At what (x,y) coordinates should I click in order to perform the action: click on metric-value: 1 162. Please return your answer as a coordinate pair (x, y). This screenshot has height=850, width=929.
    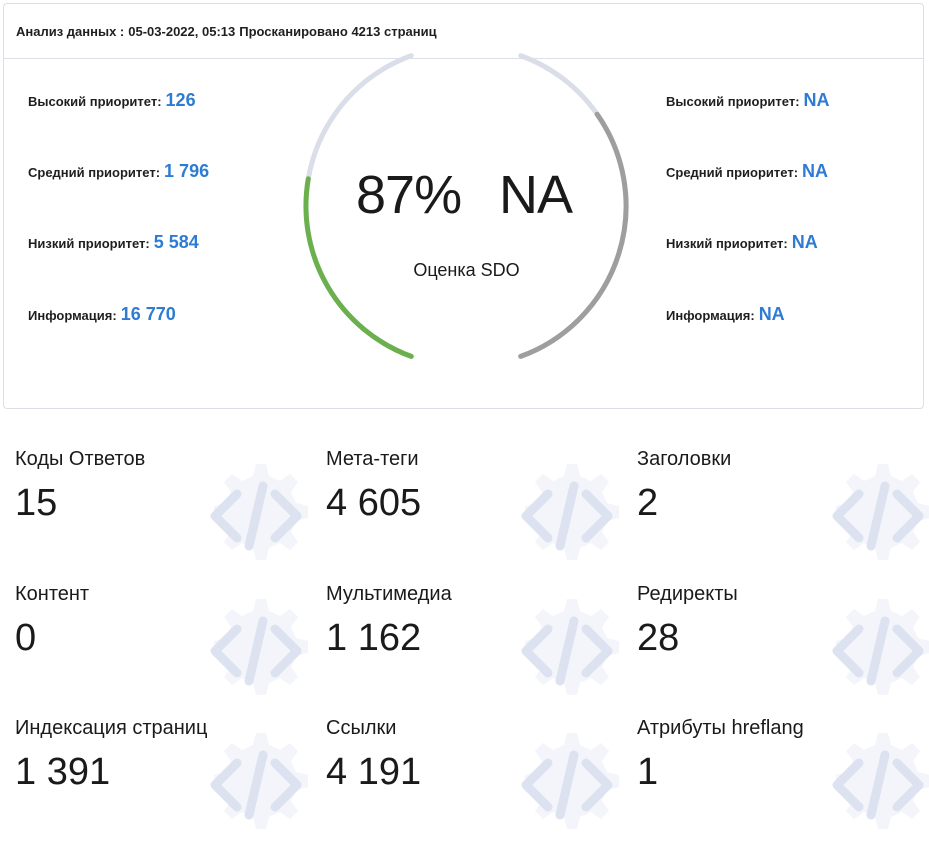
    Looking at the image, I should click on (374, 638).